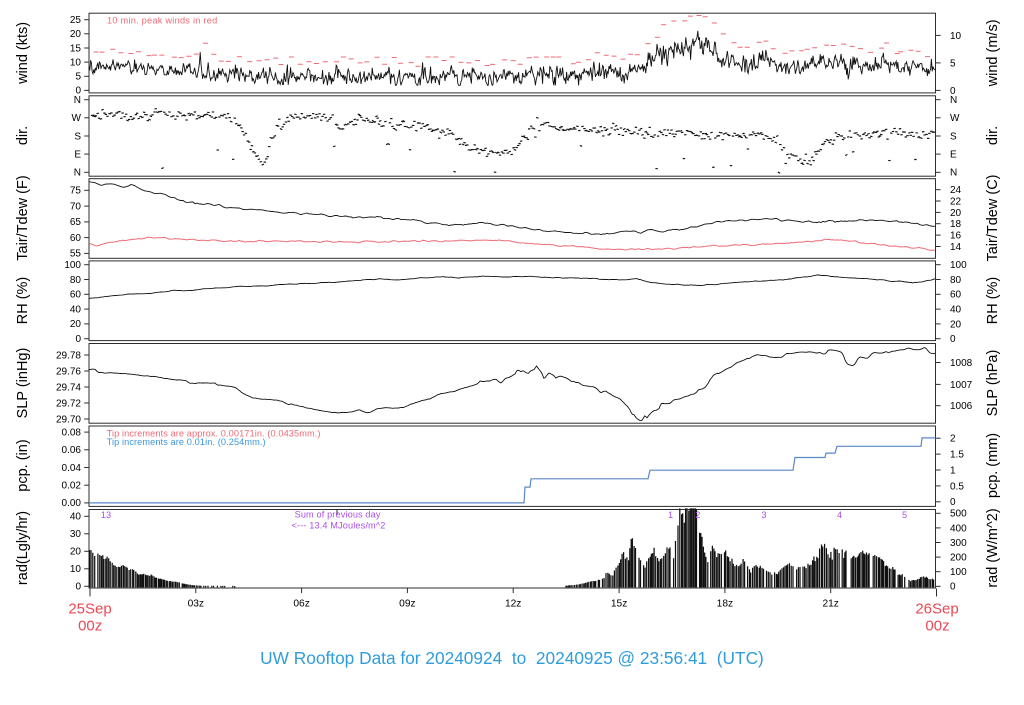  Describe the element at coordinates (619, 604) in the screenshot. I see `svg-text: 15z` at that location.